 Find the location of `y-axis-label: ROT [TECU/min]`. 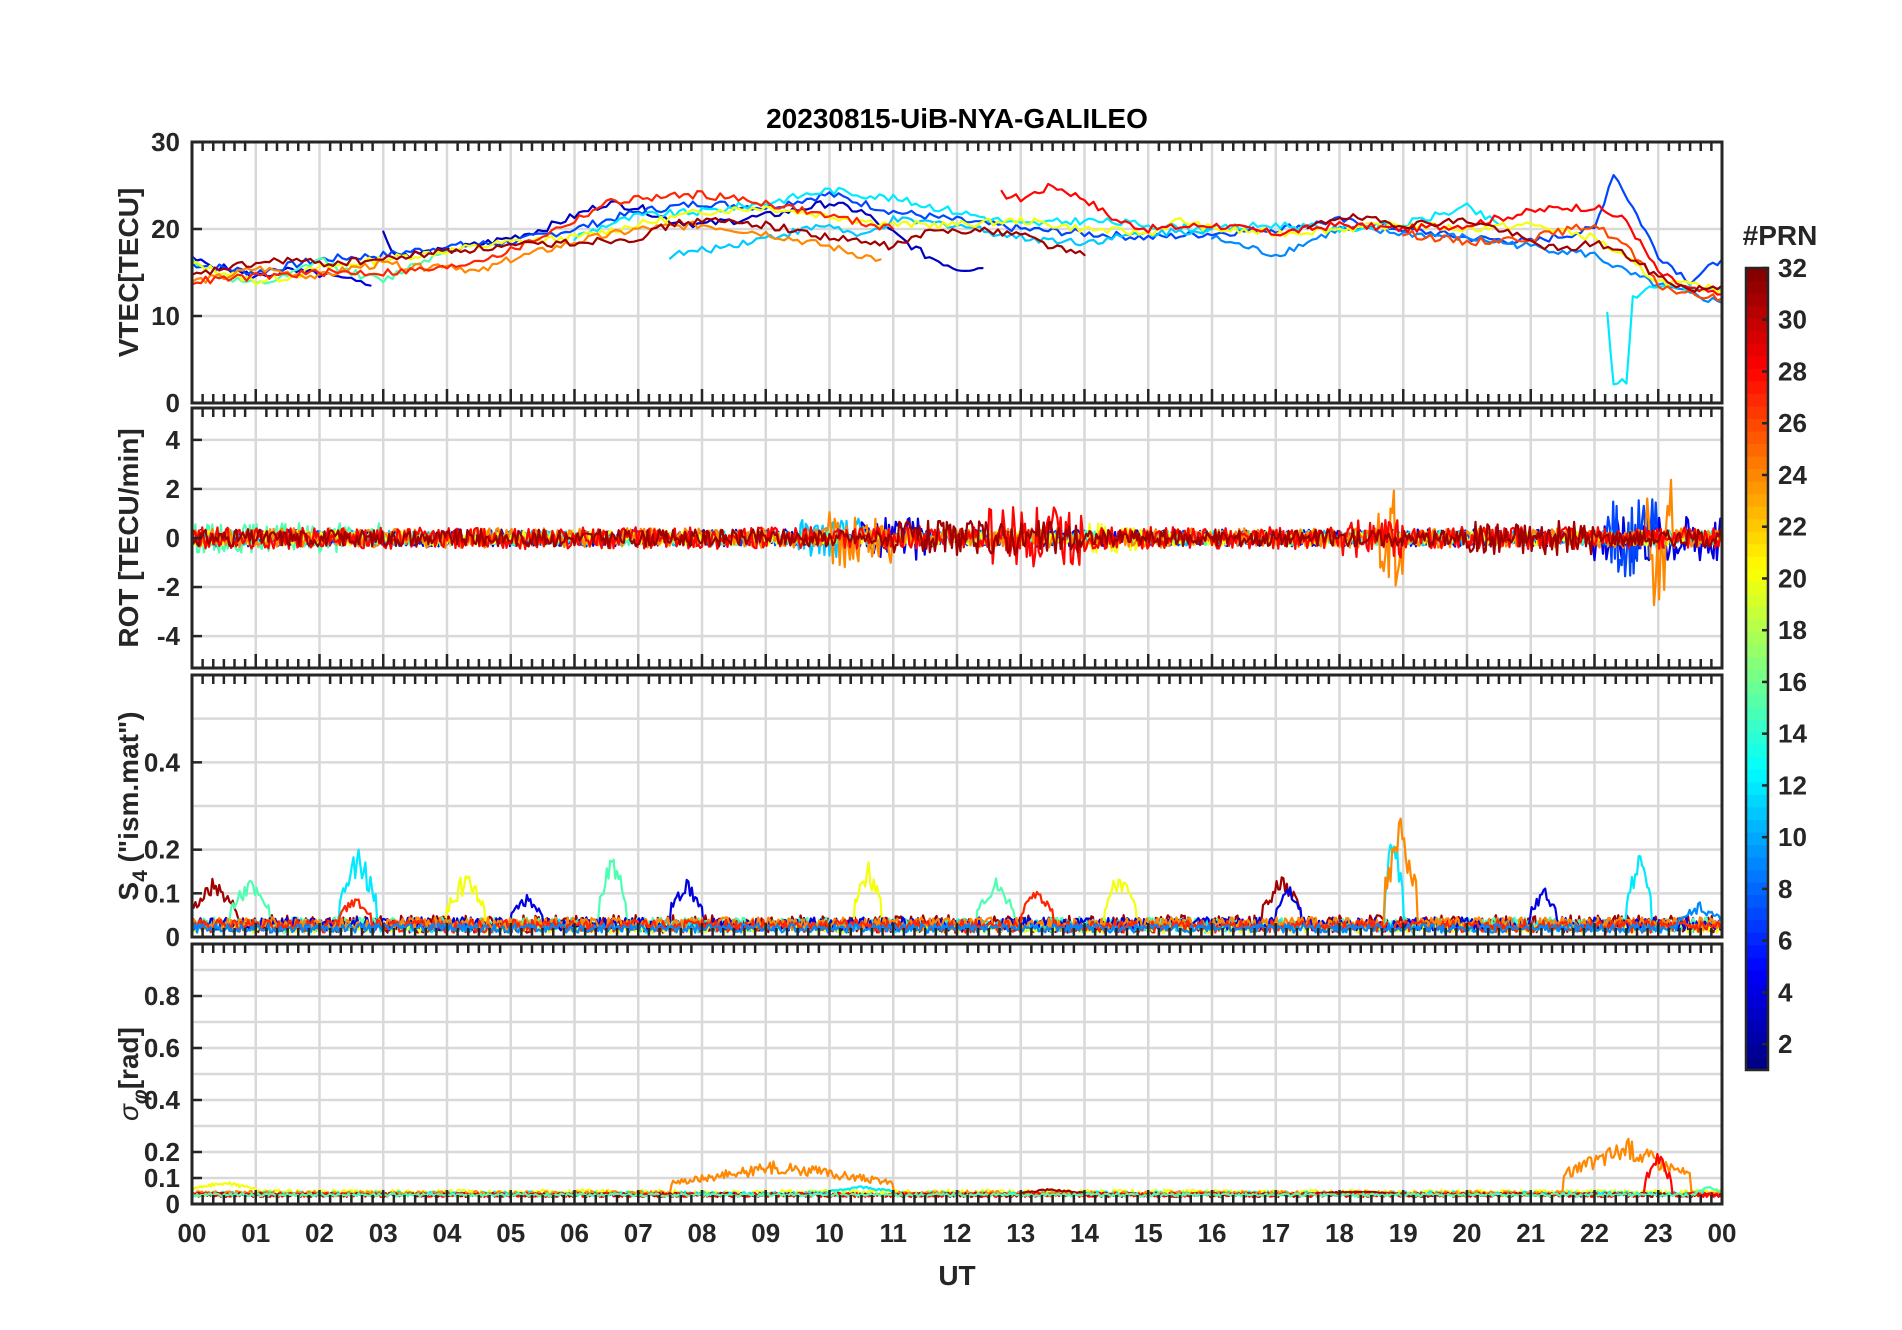

y-axis-label: ROT [TECU/min] is located at coordinates (128, 537).